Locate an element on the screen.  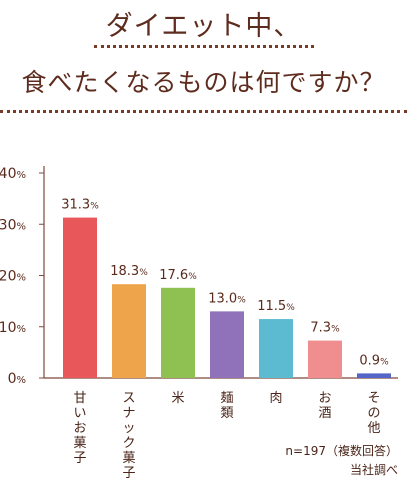
y-tick-label: 0% is located at coordinates (17, 379).